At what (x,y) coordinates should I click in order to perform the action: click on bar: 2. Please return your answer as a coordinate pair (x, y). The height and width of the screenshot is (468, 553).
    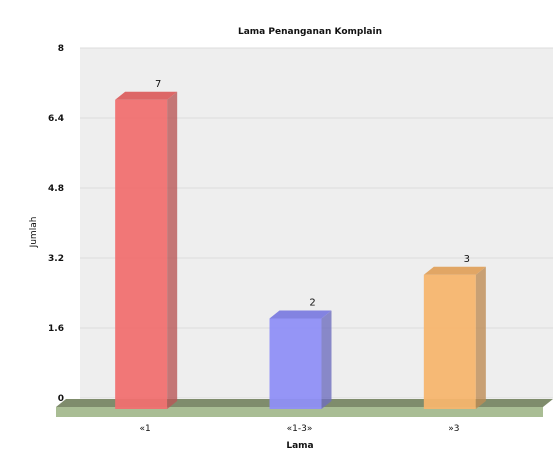
    Looking at the image, I should click on (300, 353).